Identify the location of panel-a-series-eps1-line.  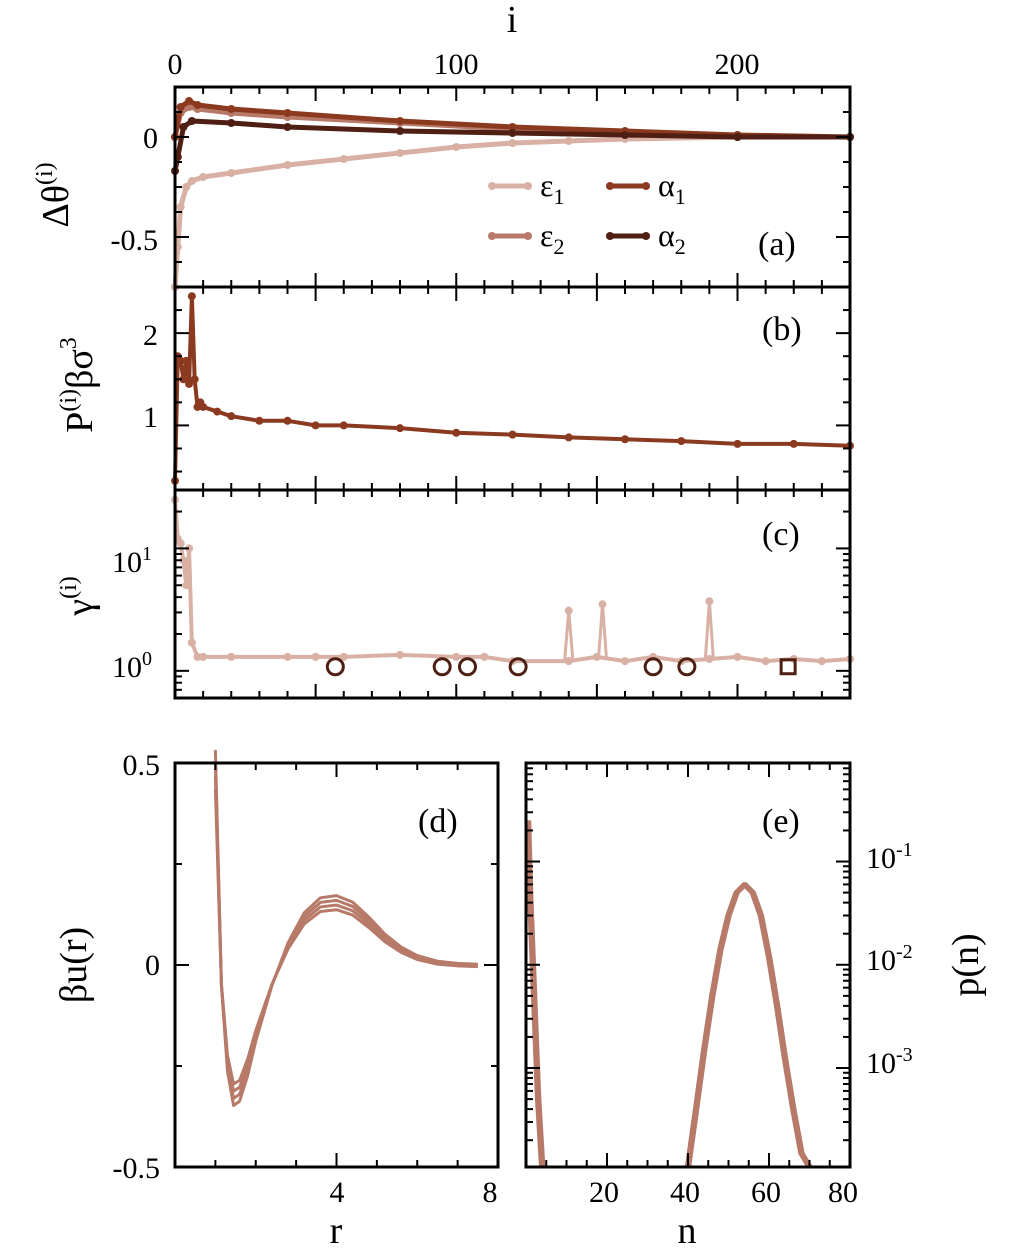
(511, 211).